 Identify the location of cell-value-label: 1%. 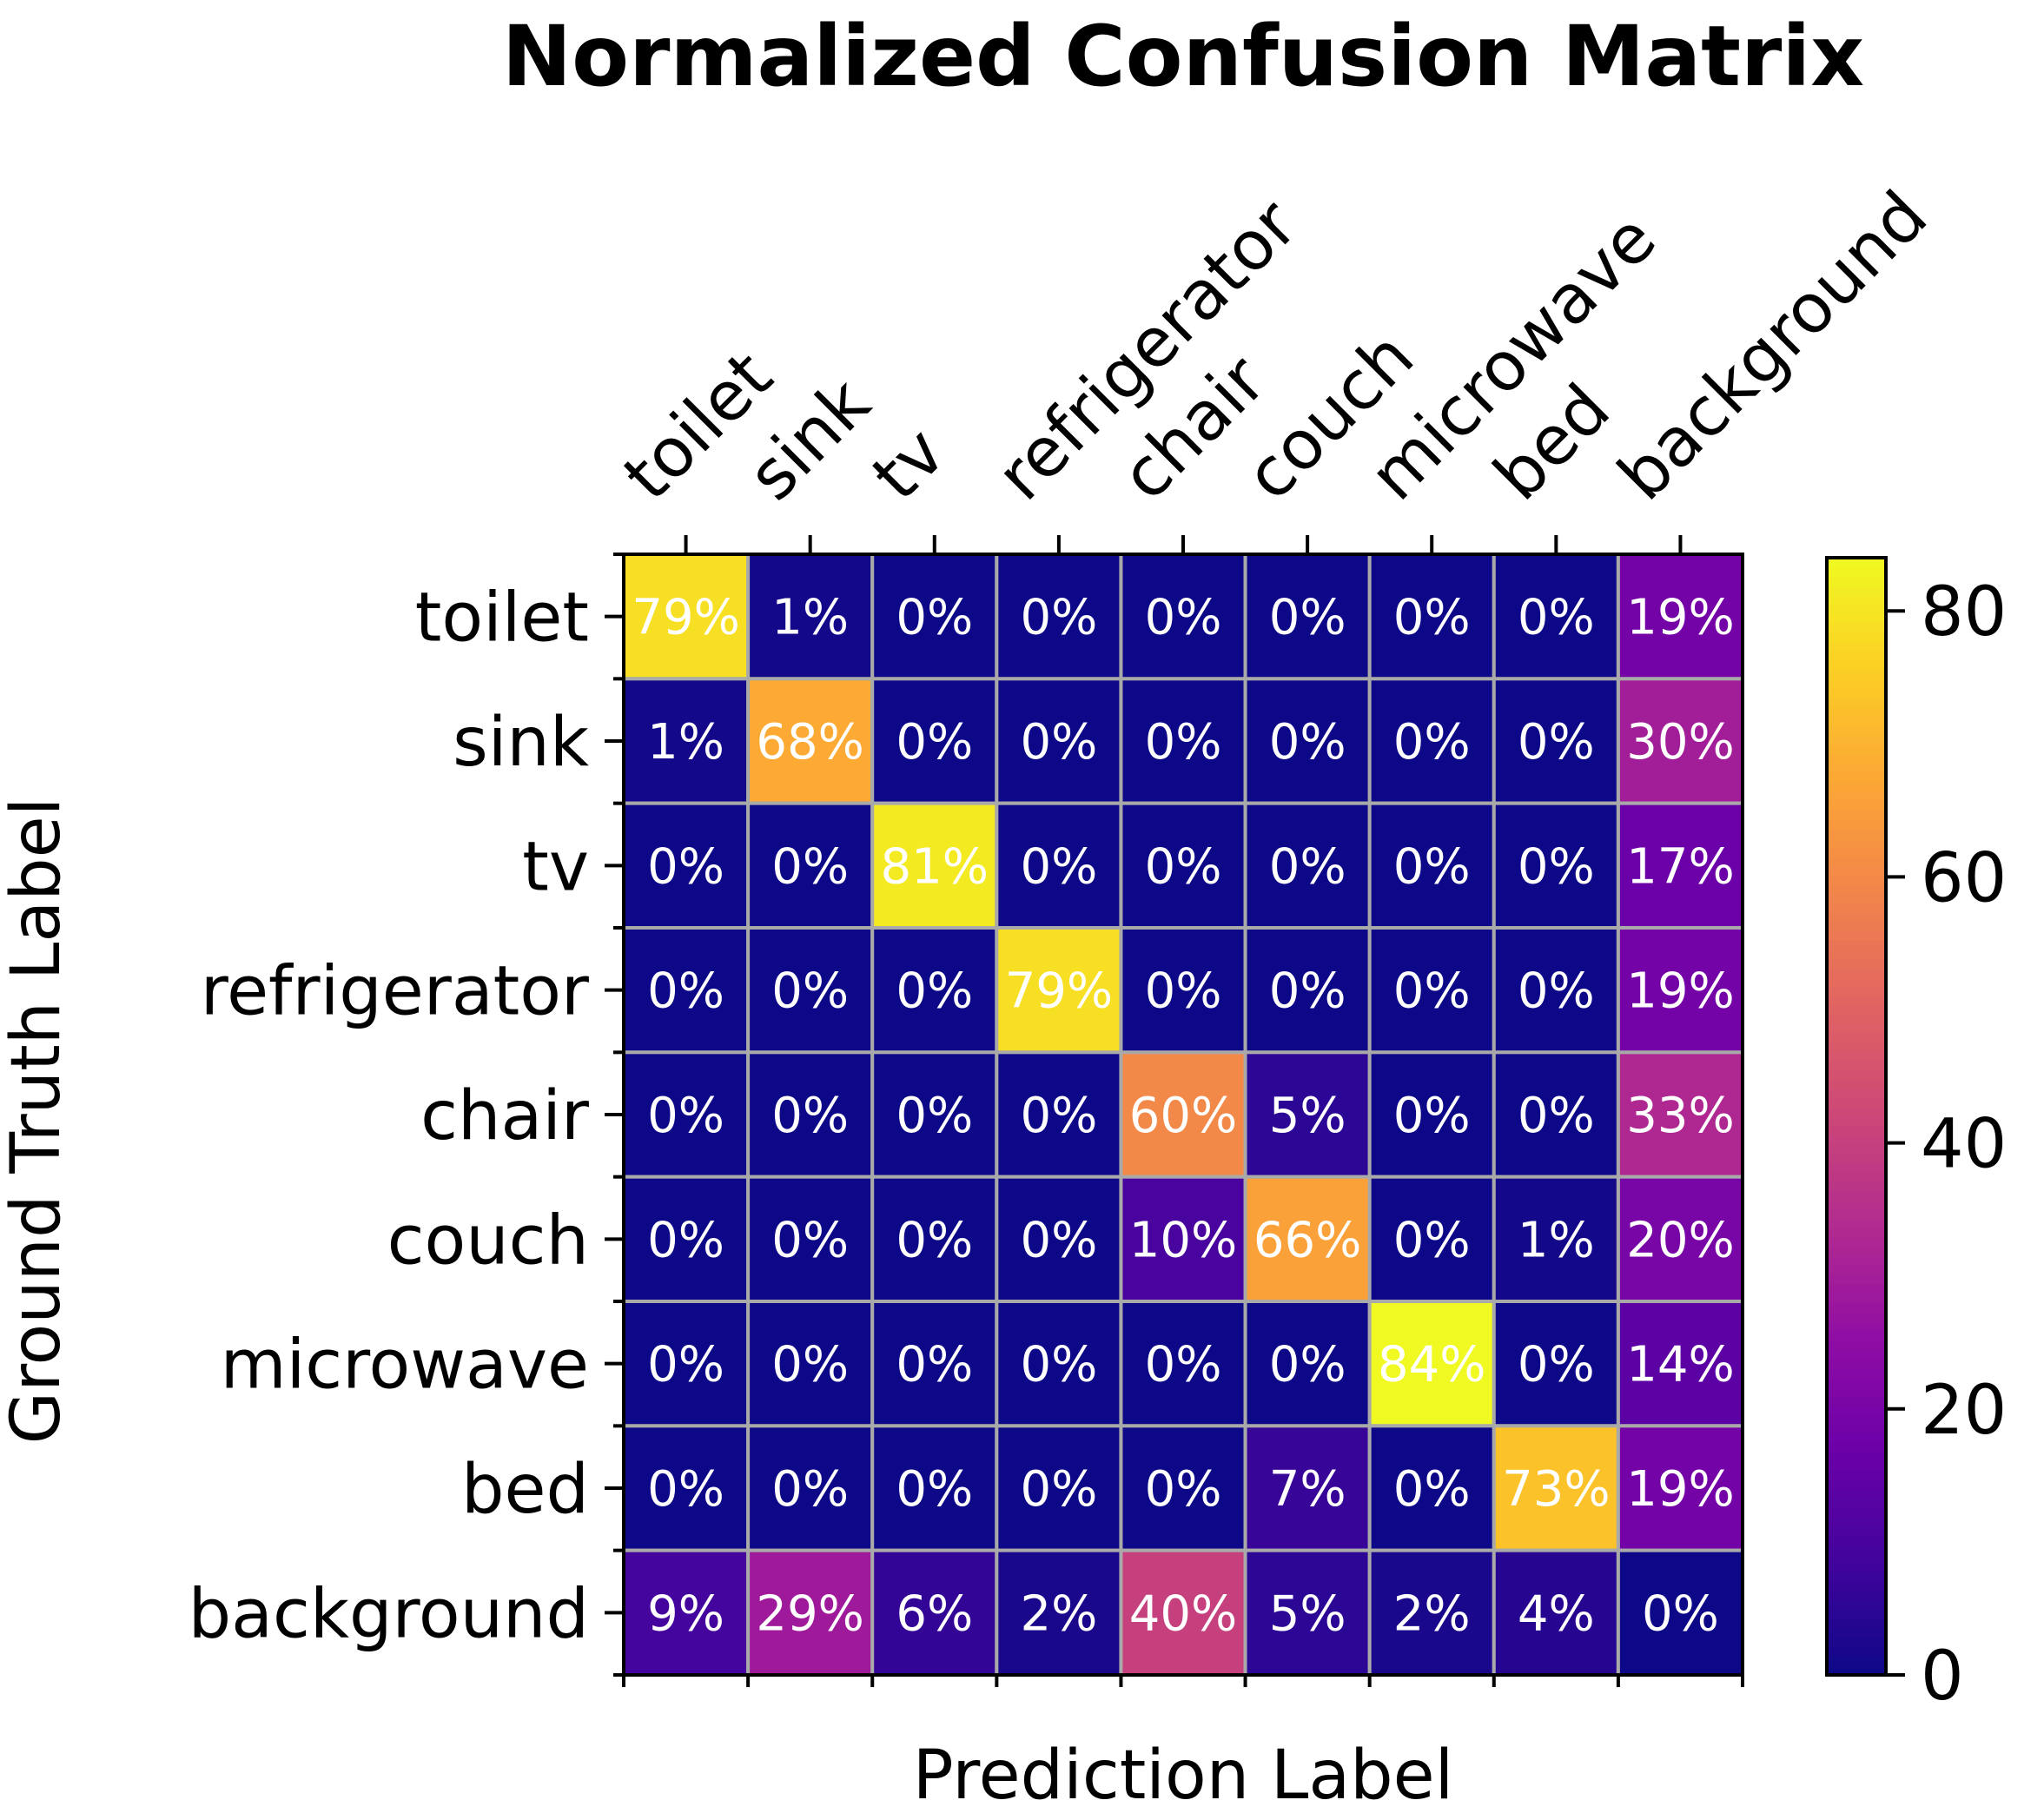
(1556, 1240).